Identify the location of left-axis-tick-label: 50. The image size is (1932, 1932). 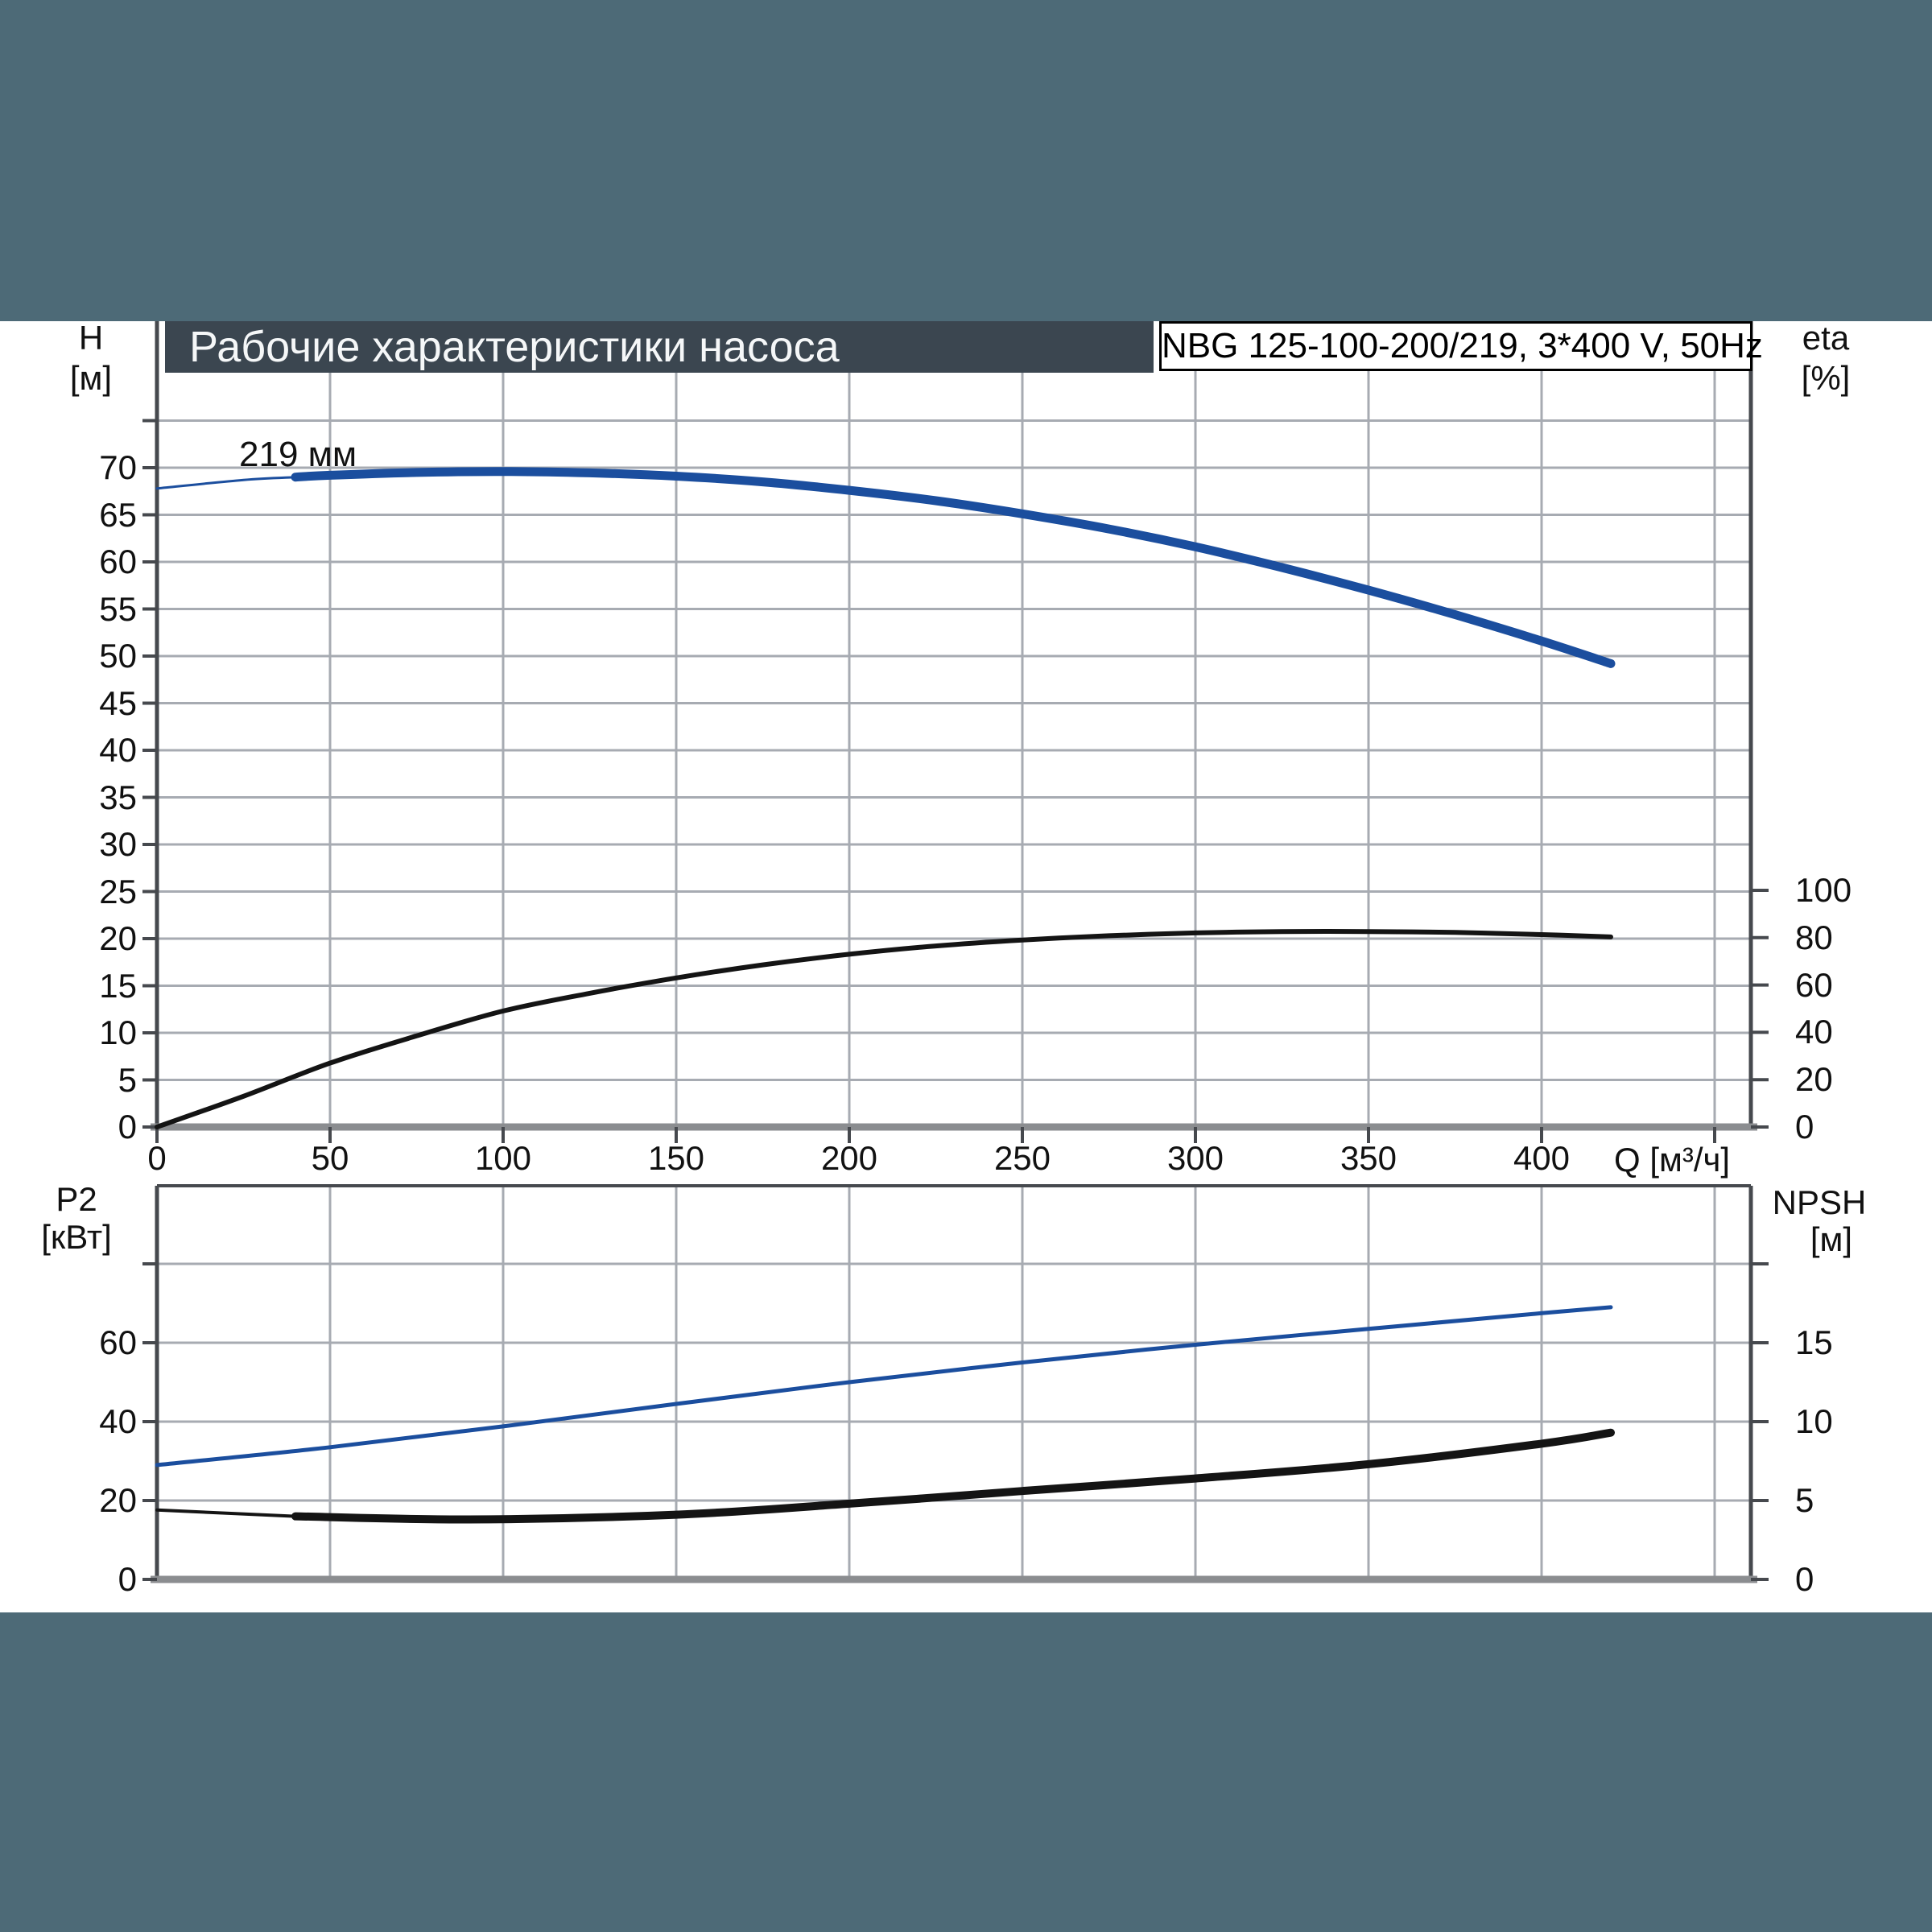
(118, 656).